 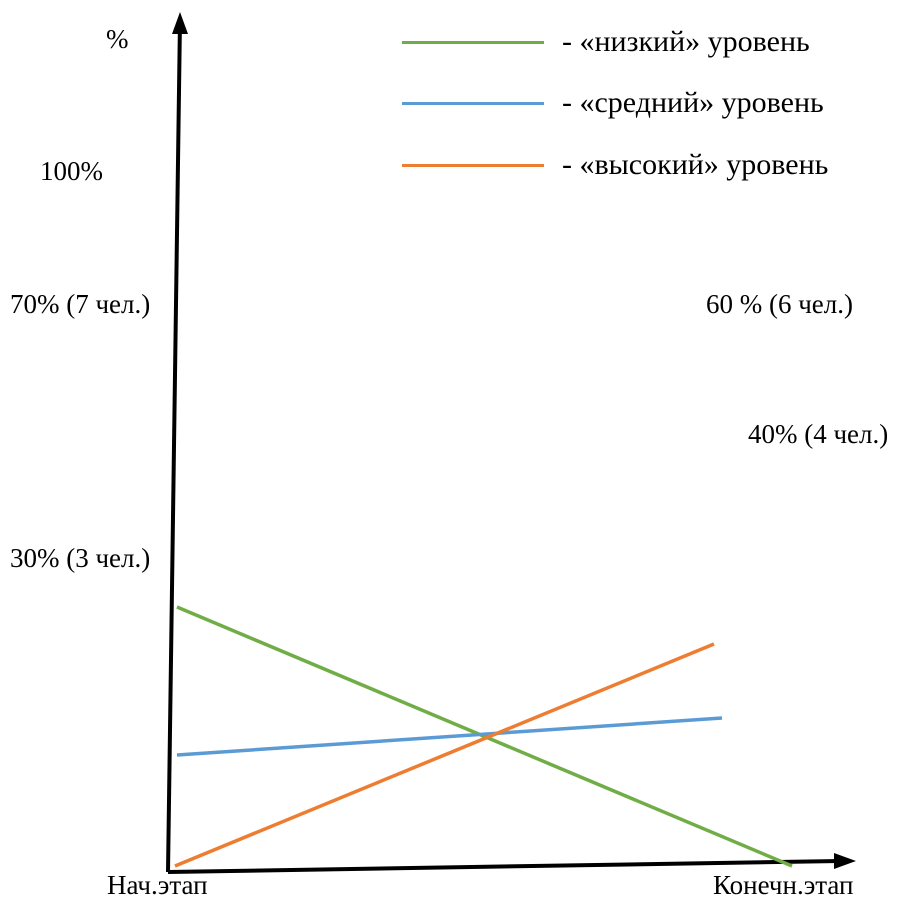 I want to click on data-label-high-end: 60 % (6 чел.), so click(x=780, y=304).